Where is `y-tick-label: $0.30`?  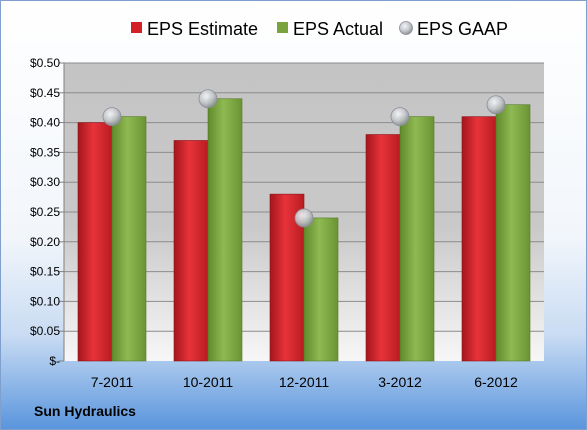
y-tick-label: $0.30 is located at coordinates (45, 182).